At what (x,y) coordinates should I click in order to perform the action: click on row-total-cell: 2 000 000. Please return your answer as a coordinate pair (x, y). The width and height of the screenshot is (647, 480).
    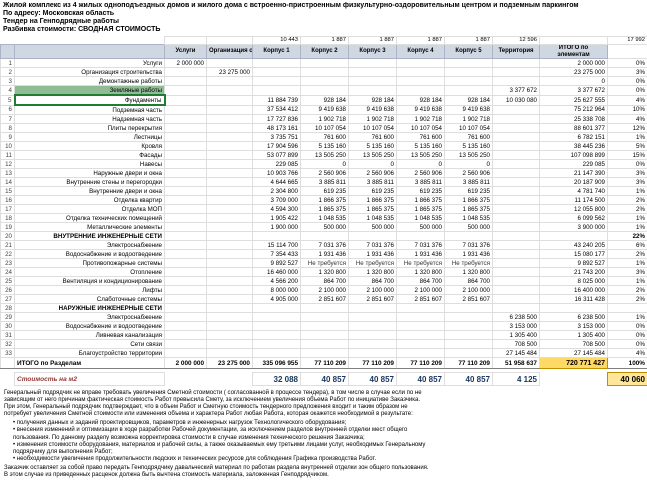
    Looking at the image, I should click on (573, 63).